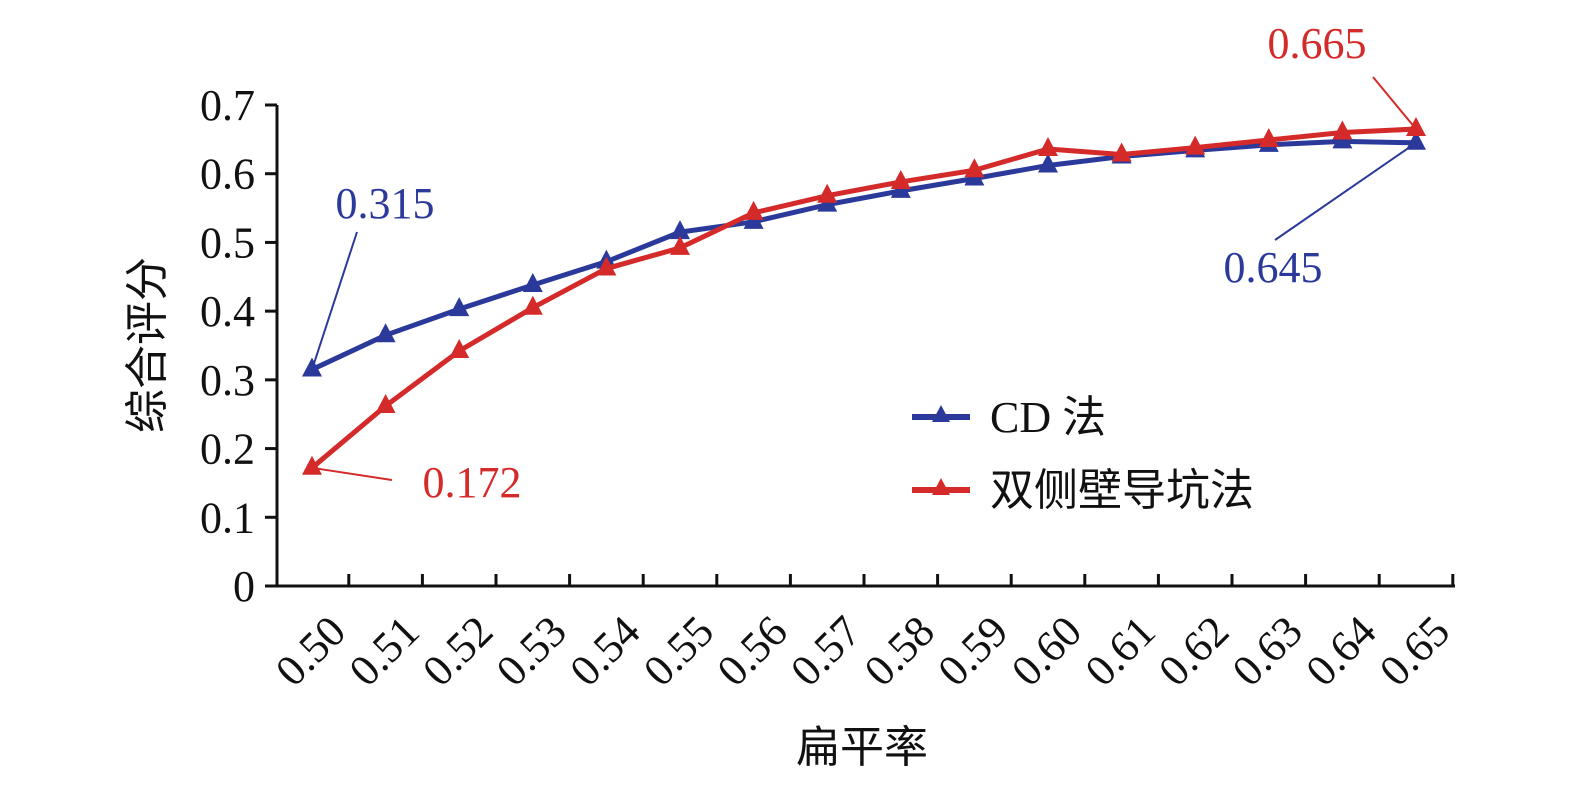 Image resolution: width=1575 pixels, height=797 pixels. I want to click on x-tick-label: 0.53, so click(531, 650).